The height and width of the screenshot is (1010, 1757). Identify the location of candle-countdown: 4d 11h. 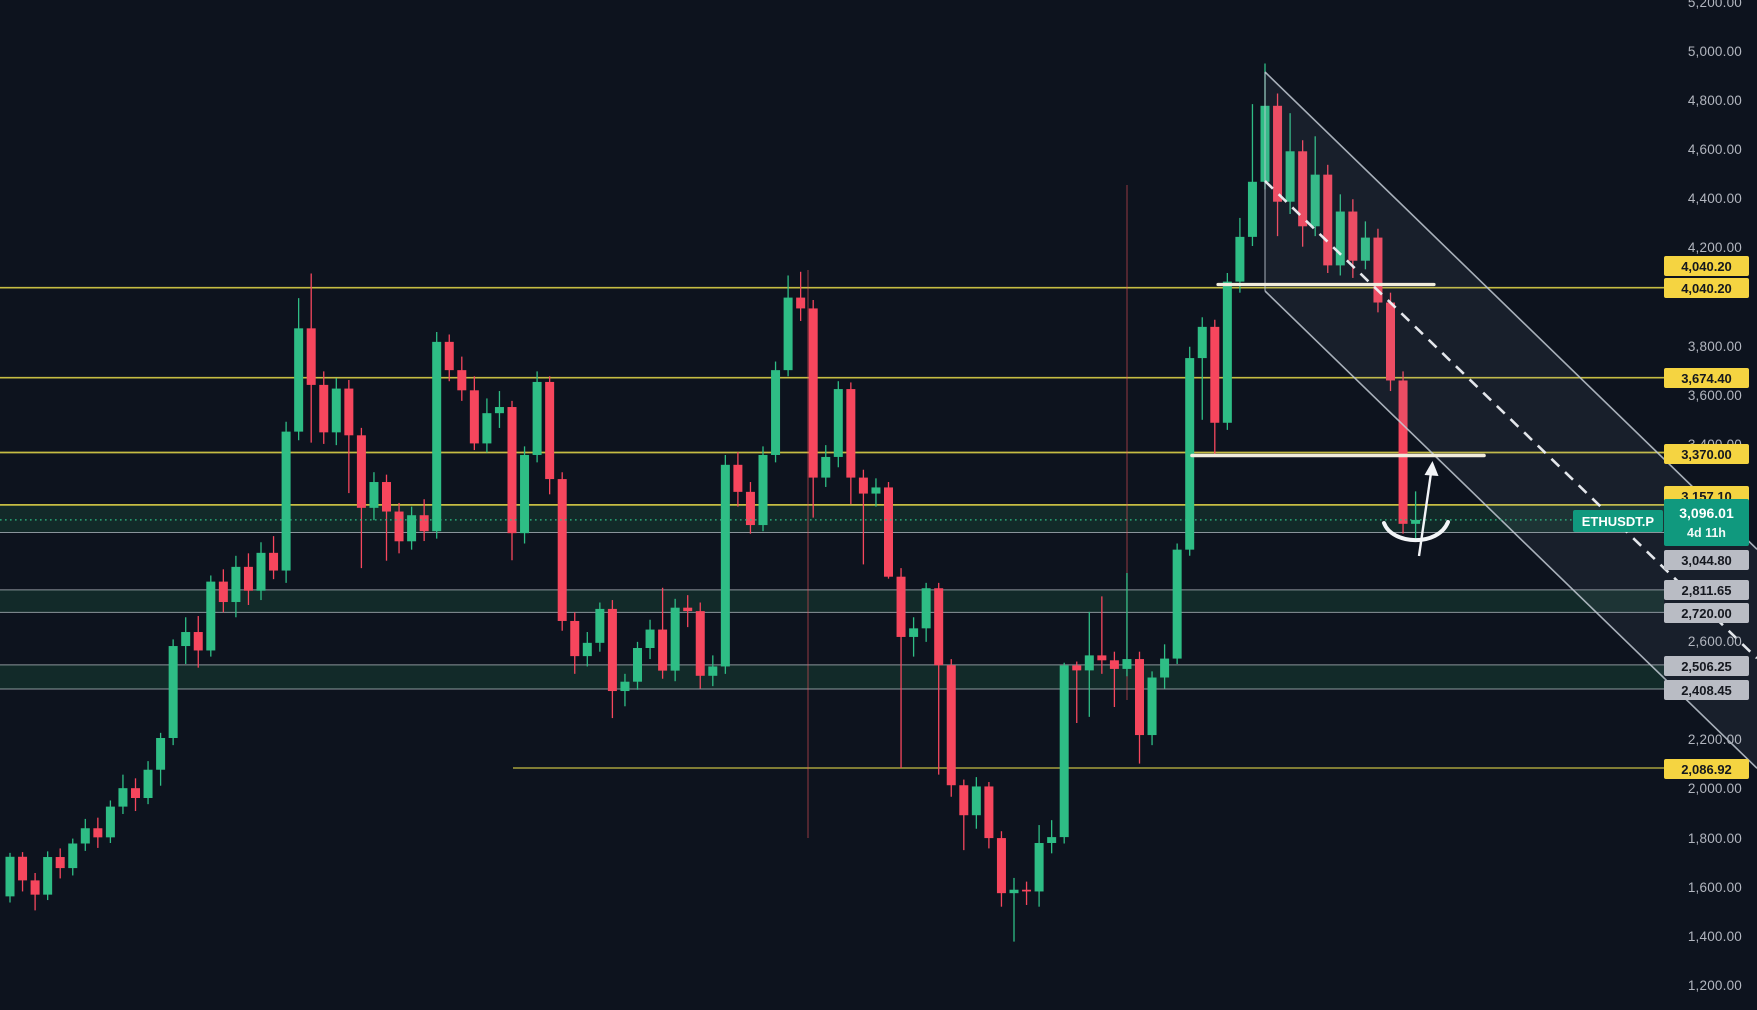
(1706, 532).